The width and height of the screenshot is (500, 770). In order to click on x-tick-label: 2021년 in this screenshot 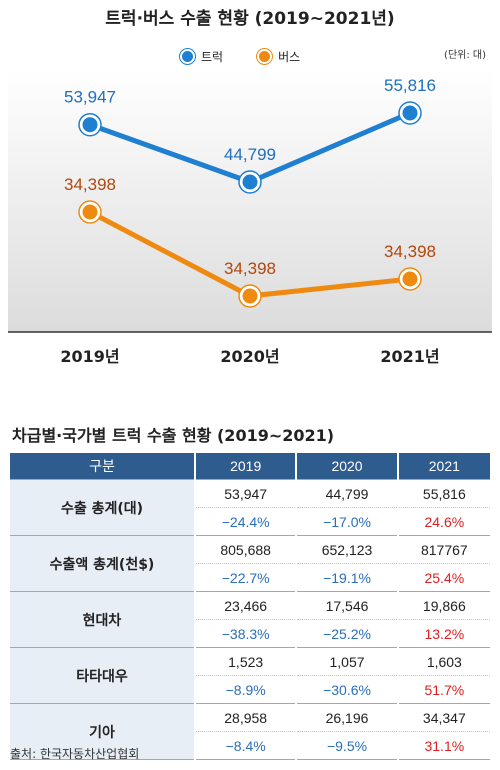, I will do `click(409, 356)`.